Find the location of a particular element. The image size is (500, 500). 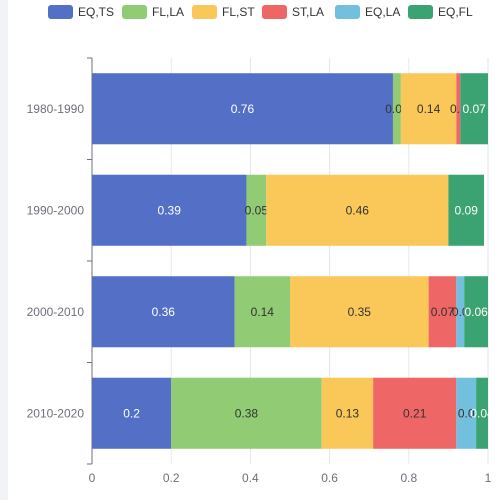

y-tick-label: 2000-2010 is located at coordinates (56, 312).